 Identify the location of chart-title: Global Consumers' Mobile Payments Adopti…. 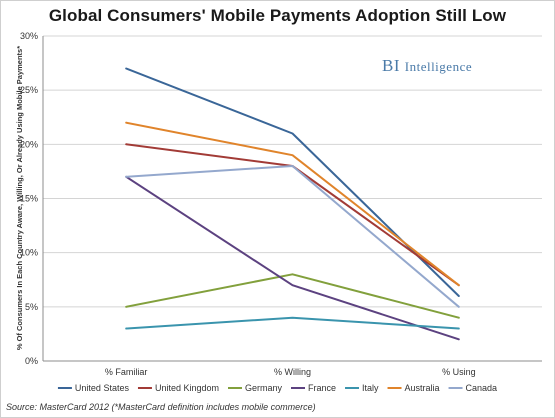
(277, 15).